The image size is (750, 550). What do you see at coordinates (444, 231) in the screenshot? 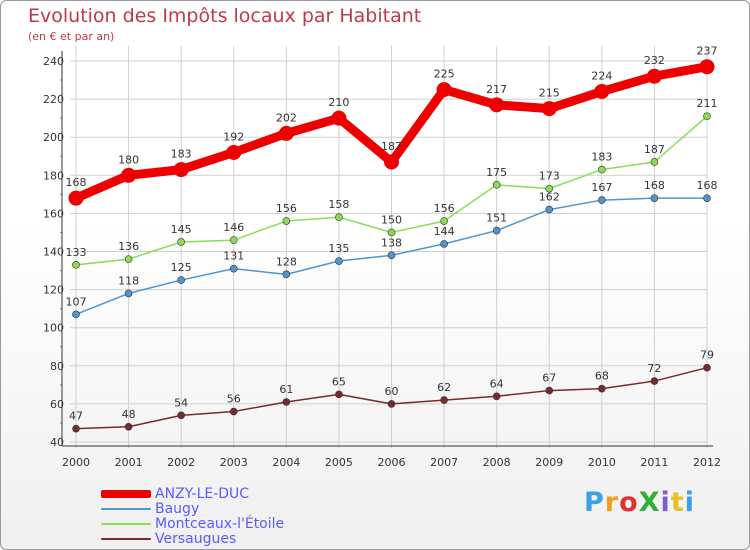
I see `data-label: 144` at bounding box center [444, 231].